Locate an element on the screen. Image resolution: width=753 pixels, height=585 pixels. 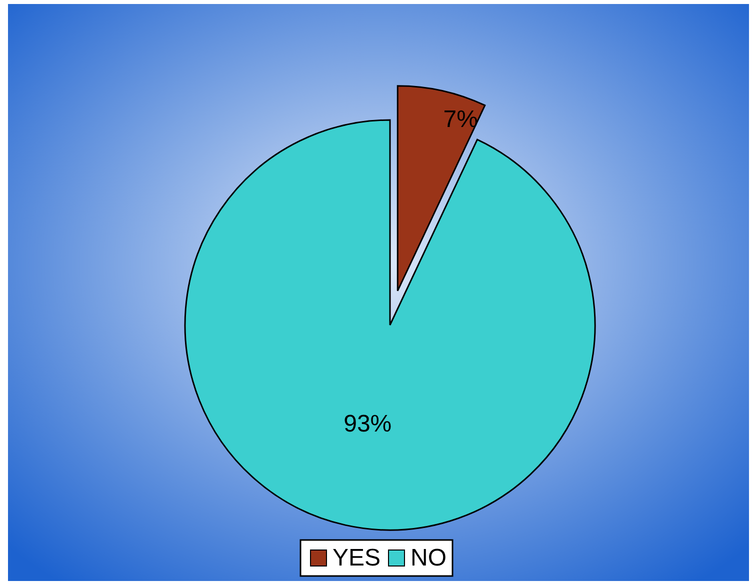
legend-label: YES is located at coordinates (356, 558).